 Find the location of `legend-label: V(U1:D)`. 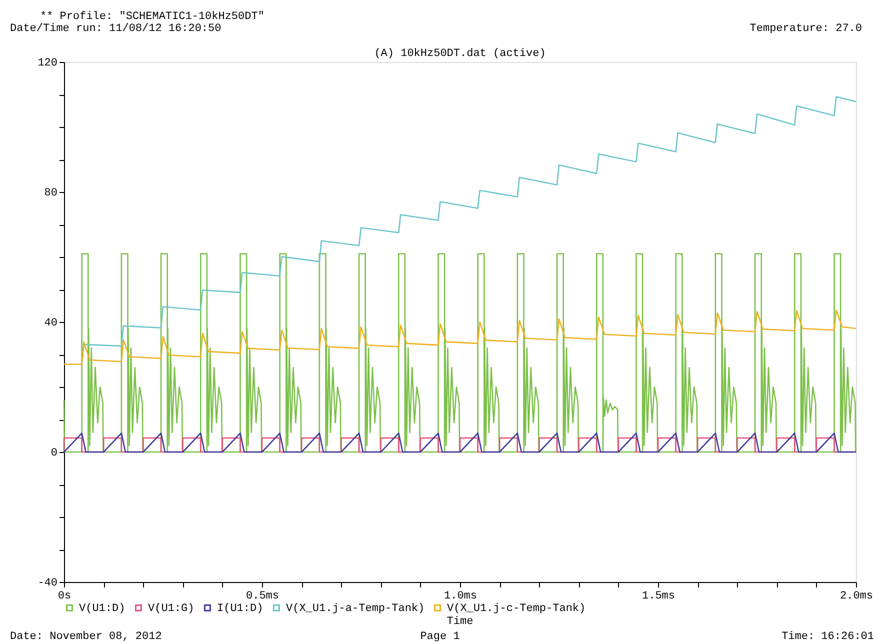

legend-label: V(U1:D) is located at coordinates (102, 608).